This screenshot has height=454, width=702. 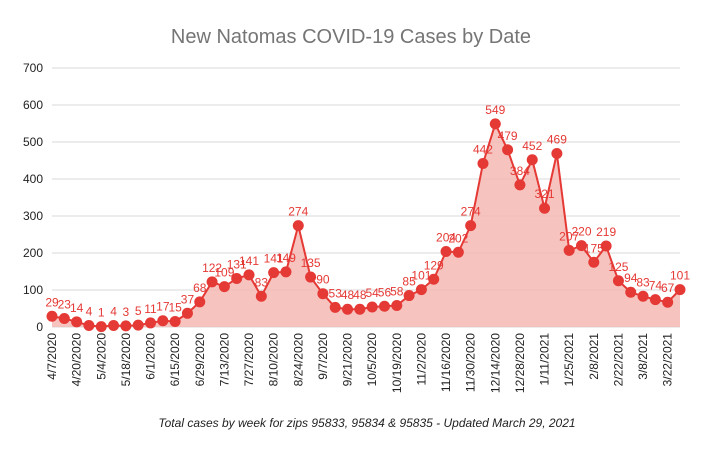 I want to click on y-tick-label: 300, so click(x=33, y=216).